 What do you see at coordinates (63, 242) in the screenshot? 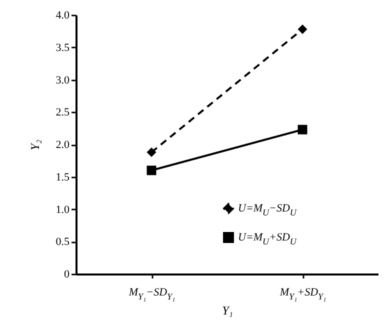
I see `y-tick-label: 0.5` at bounding box center [63, 242].